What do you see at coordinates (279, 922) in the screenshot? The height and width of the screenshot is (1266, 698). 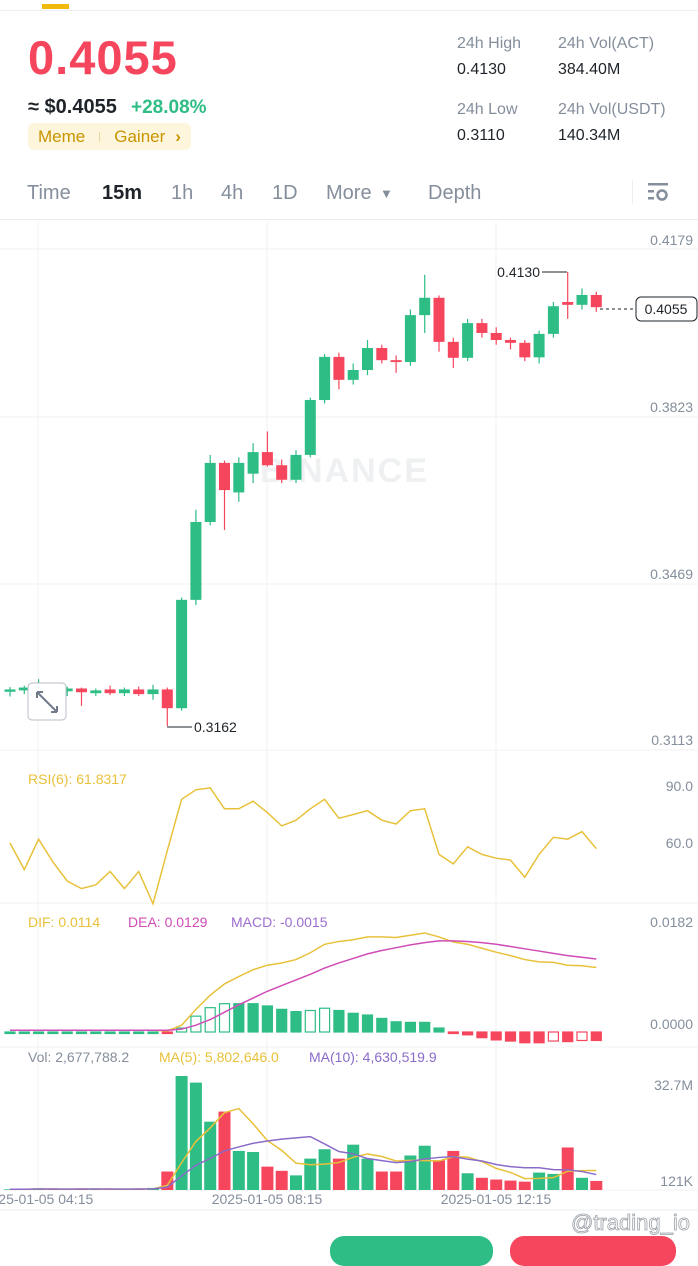 I see `macd-label: MACD: -0.0015` at bounding box center [279, 922].